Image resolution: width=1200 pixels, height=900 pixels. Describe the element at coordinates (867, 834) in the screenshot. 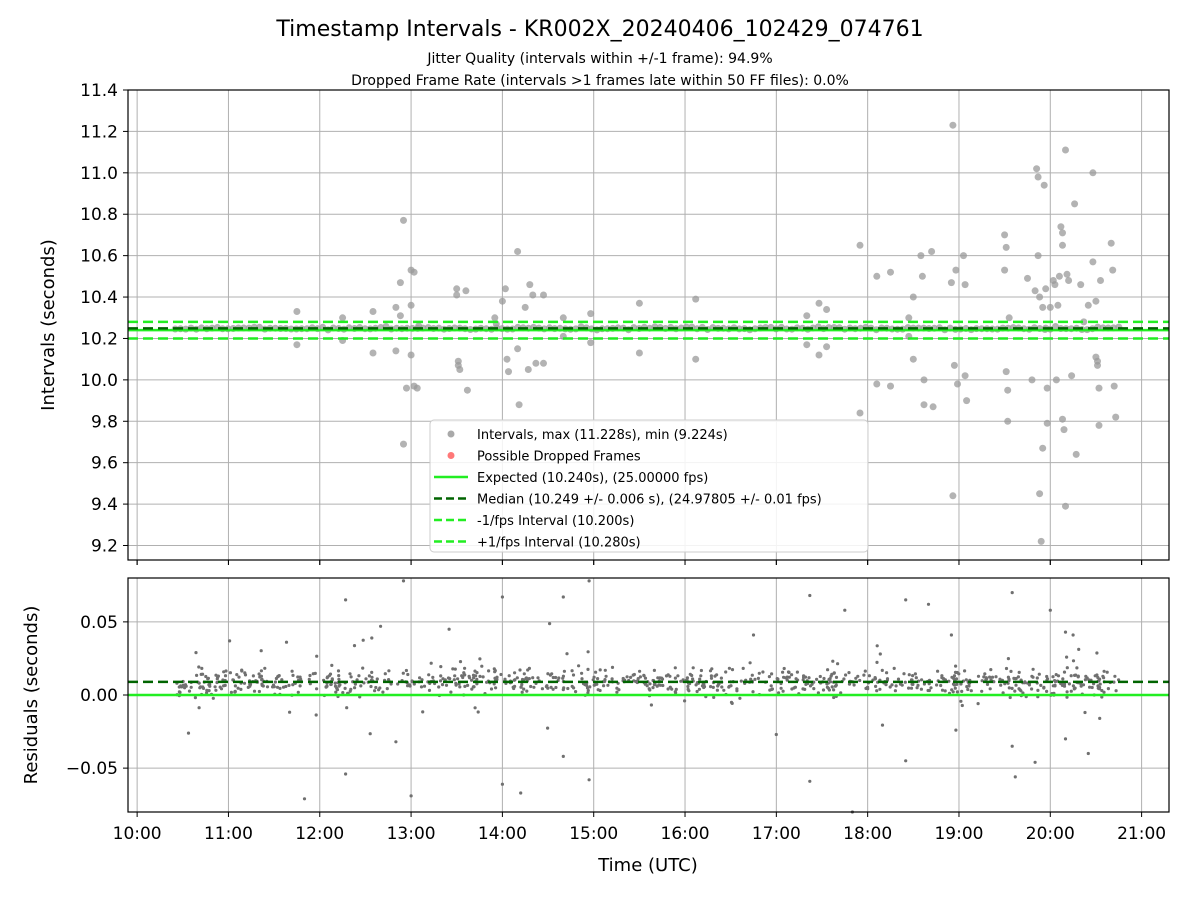

I see `residuals-x-tick-label-8: 18:00` at that location.